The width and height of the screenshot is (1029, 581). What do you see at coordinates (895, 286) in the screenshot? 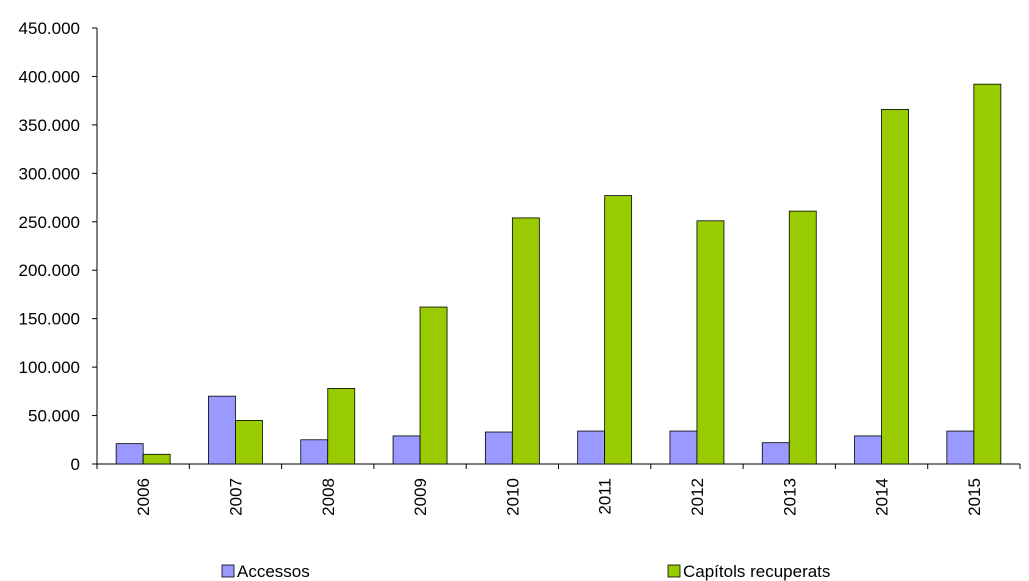
I see `bar-capitols-2014` at bounding box center [895, 286].